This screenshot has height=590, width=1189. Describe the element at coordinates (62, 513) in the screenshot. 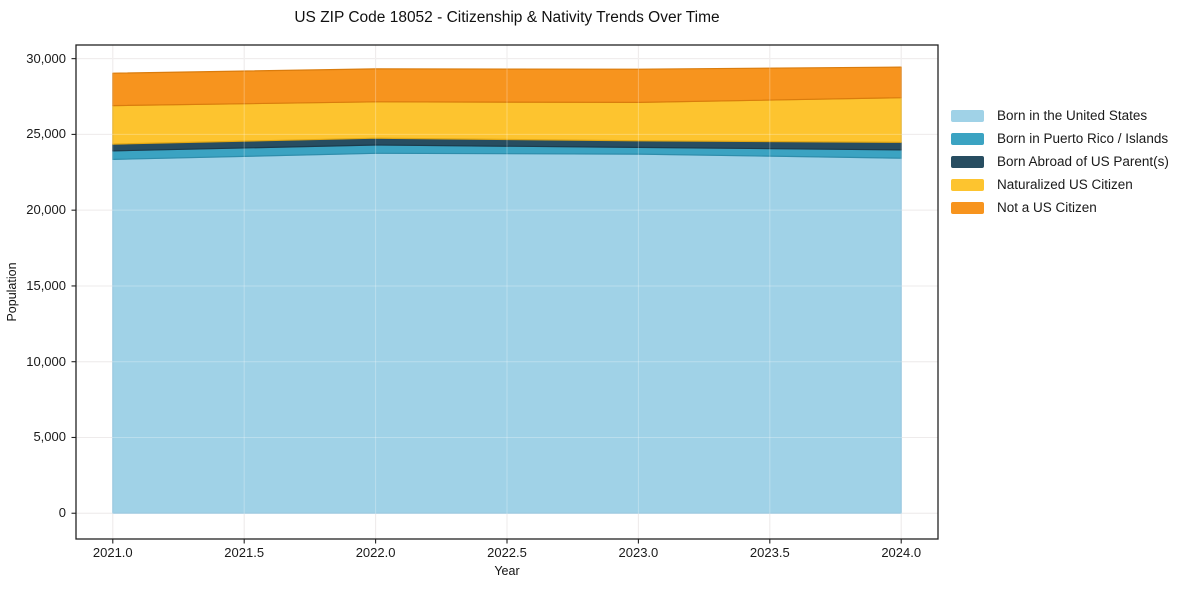

I see `y-tick-label: 0` at that location.